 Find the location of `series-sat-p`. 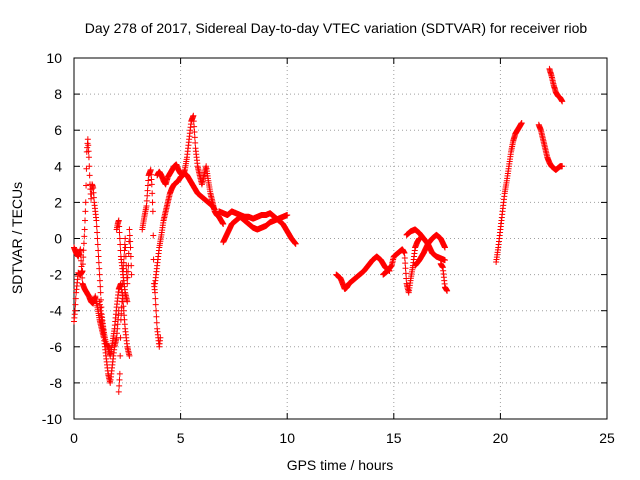

series-sat-p is located at coordinates (509, 192).